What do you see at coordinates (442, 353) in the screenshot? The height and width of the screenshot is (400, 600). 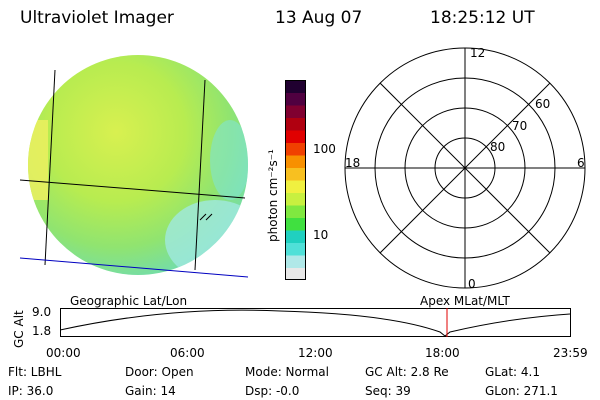 I see `xtick-1800: 18:00` at bounding box center [442, 353].